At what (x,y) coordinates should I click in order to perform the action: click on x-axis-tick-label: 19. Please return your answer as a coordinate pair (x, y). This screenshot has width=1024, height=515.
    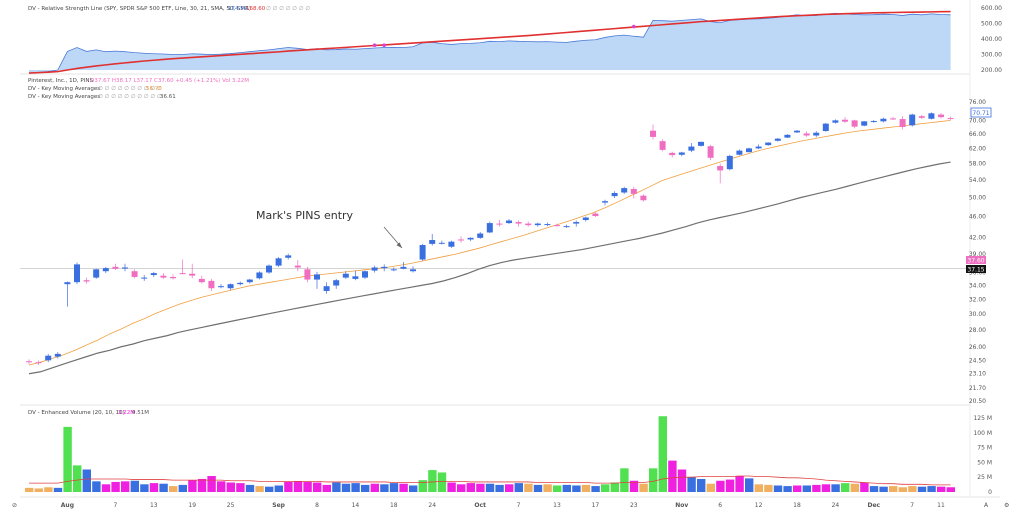
    Looking at the image, I should click on (192, 505).